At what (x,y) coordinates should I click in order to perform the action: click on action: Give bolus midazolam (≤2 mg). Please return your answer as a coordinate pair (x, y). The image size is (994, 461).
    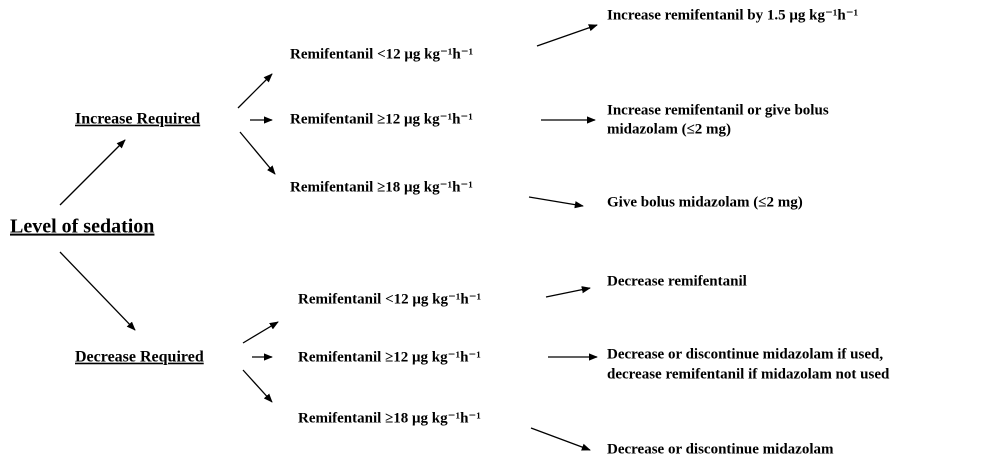
    Looking at the image, I should click on (705, 202).